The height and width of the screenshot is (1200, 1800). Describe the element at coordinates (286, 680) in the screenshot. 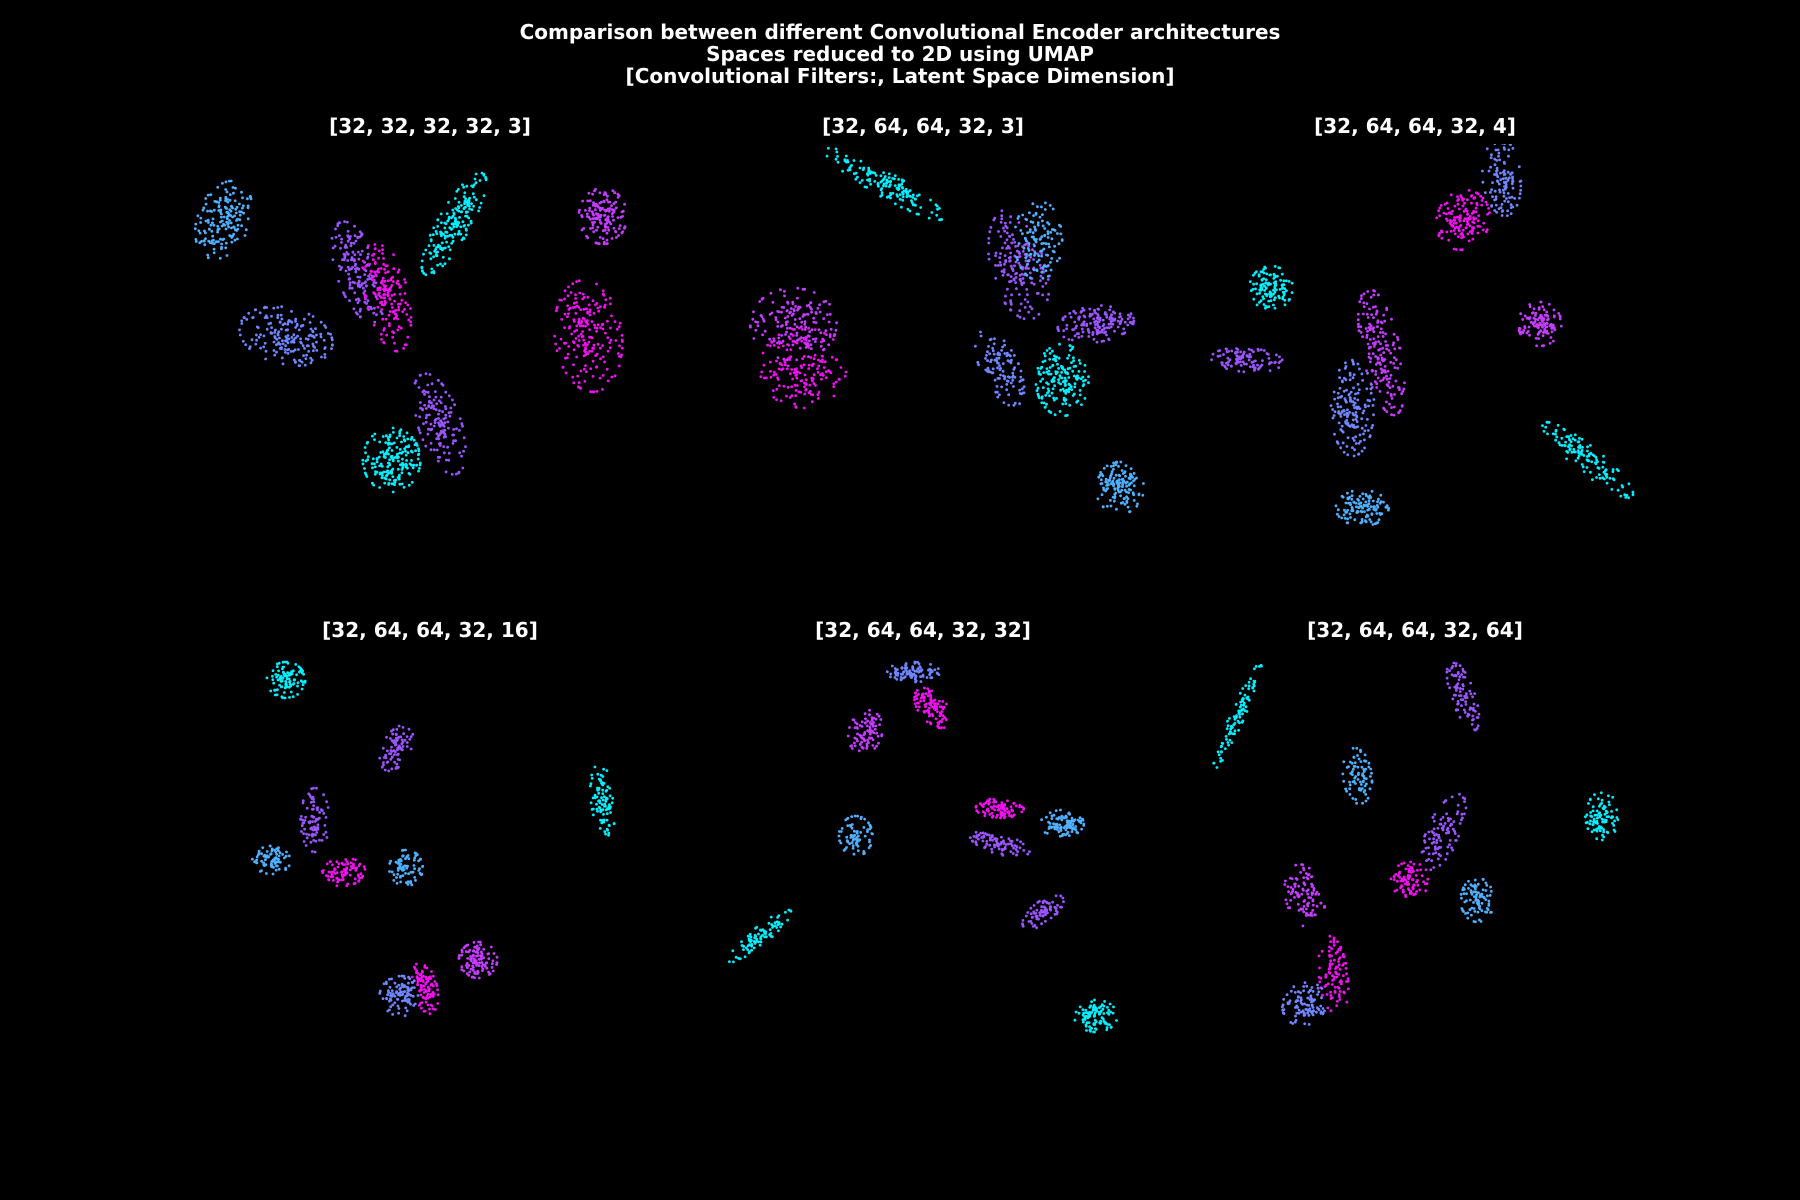

I see `scatter-cluster` at that location.